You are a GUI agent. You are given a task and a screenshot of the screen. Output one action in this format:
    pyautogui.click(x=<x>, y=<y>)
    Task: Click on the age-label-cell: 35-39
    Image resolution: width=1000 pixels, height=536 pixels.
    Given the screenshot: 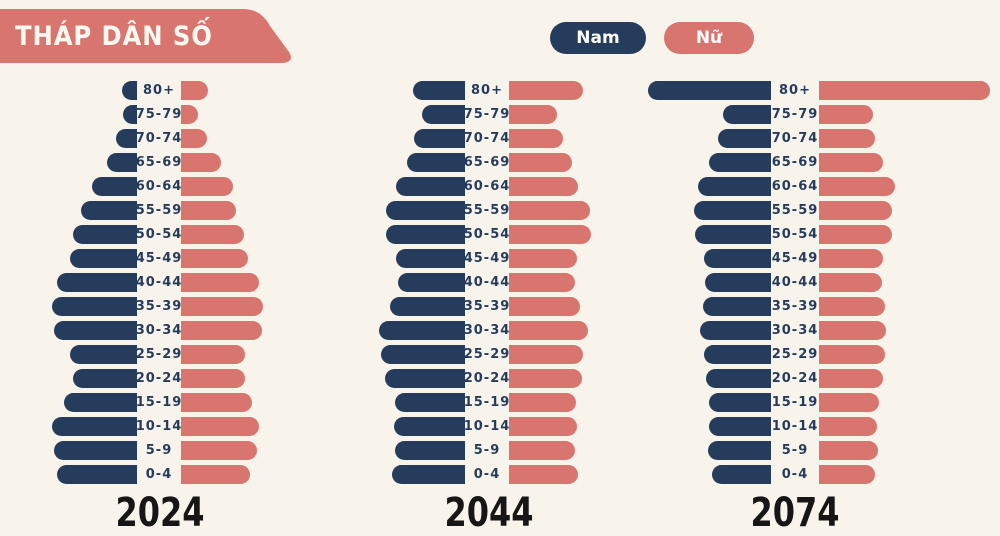 What is the action you would take?
    pyautogui.click(x=795, y=306)
    